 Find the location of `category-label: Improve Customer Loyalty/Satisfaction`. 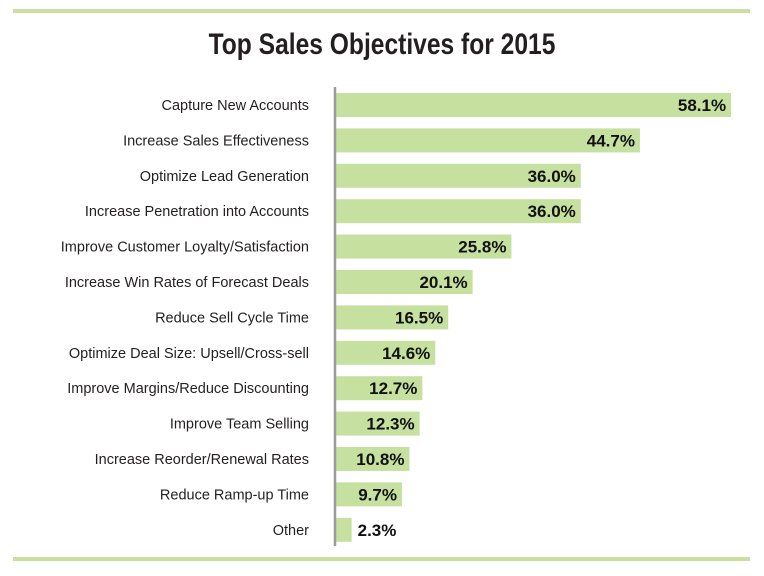

category-label: Improve Customer Loyalty/Satisfaction is located at coordinates (185, 248).